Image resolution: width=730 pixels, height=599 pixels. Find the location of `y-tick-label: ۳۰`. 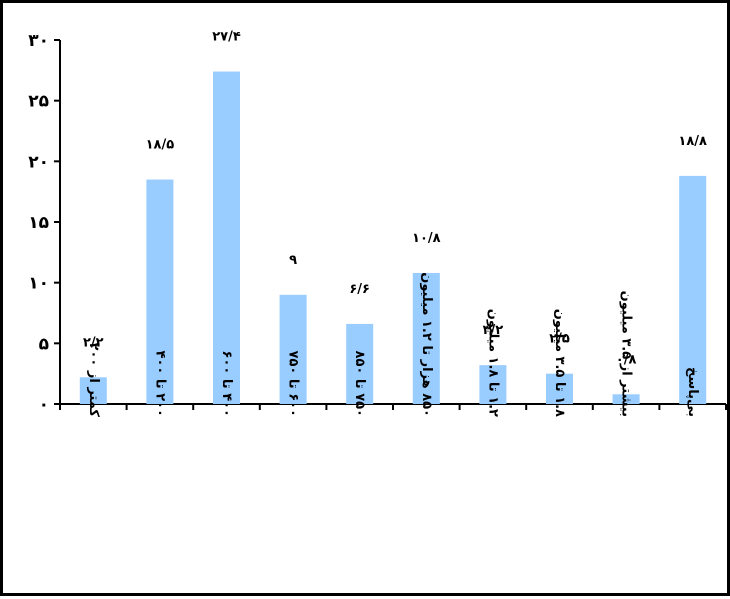

y-tick-label: ۳۰ is located at coordinates (38, 41).